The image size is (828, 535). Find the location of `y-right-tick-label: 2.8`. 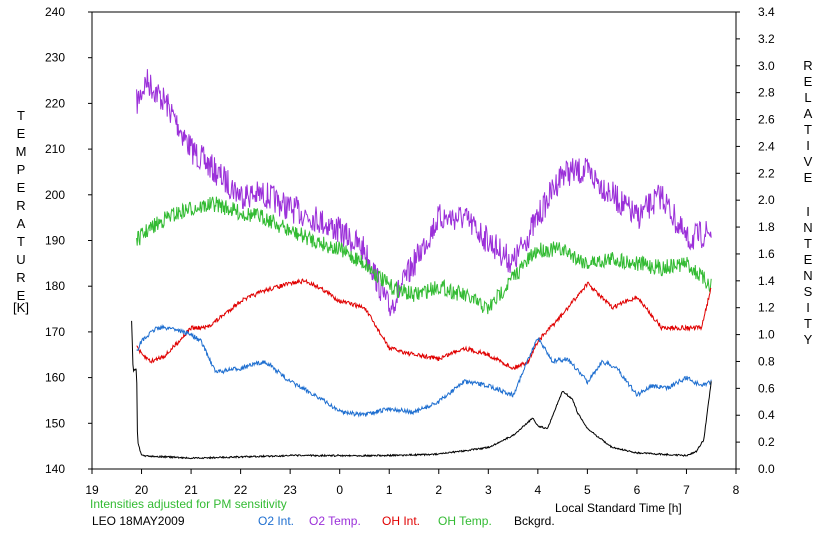

y-right-tick-label: 2.8 is located at coordinates (766, 93).